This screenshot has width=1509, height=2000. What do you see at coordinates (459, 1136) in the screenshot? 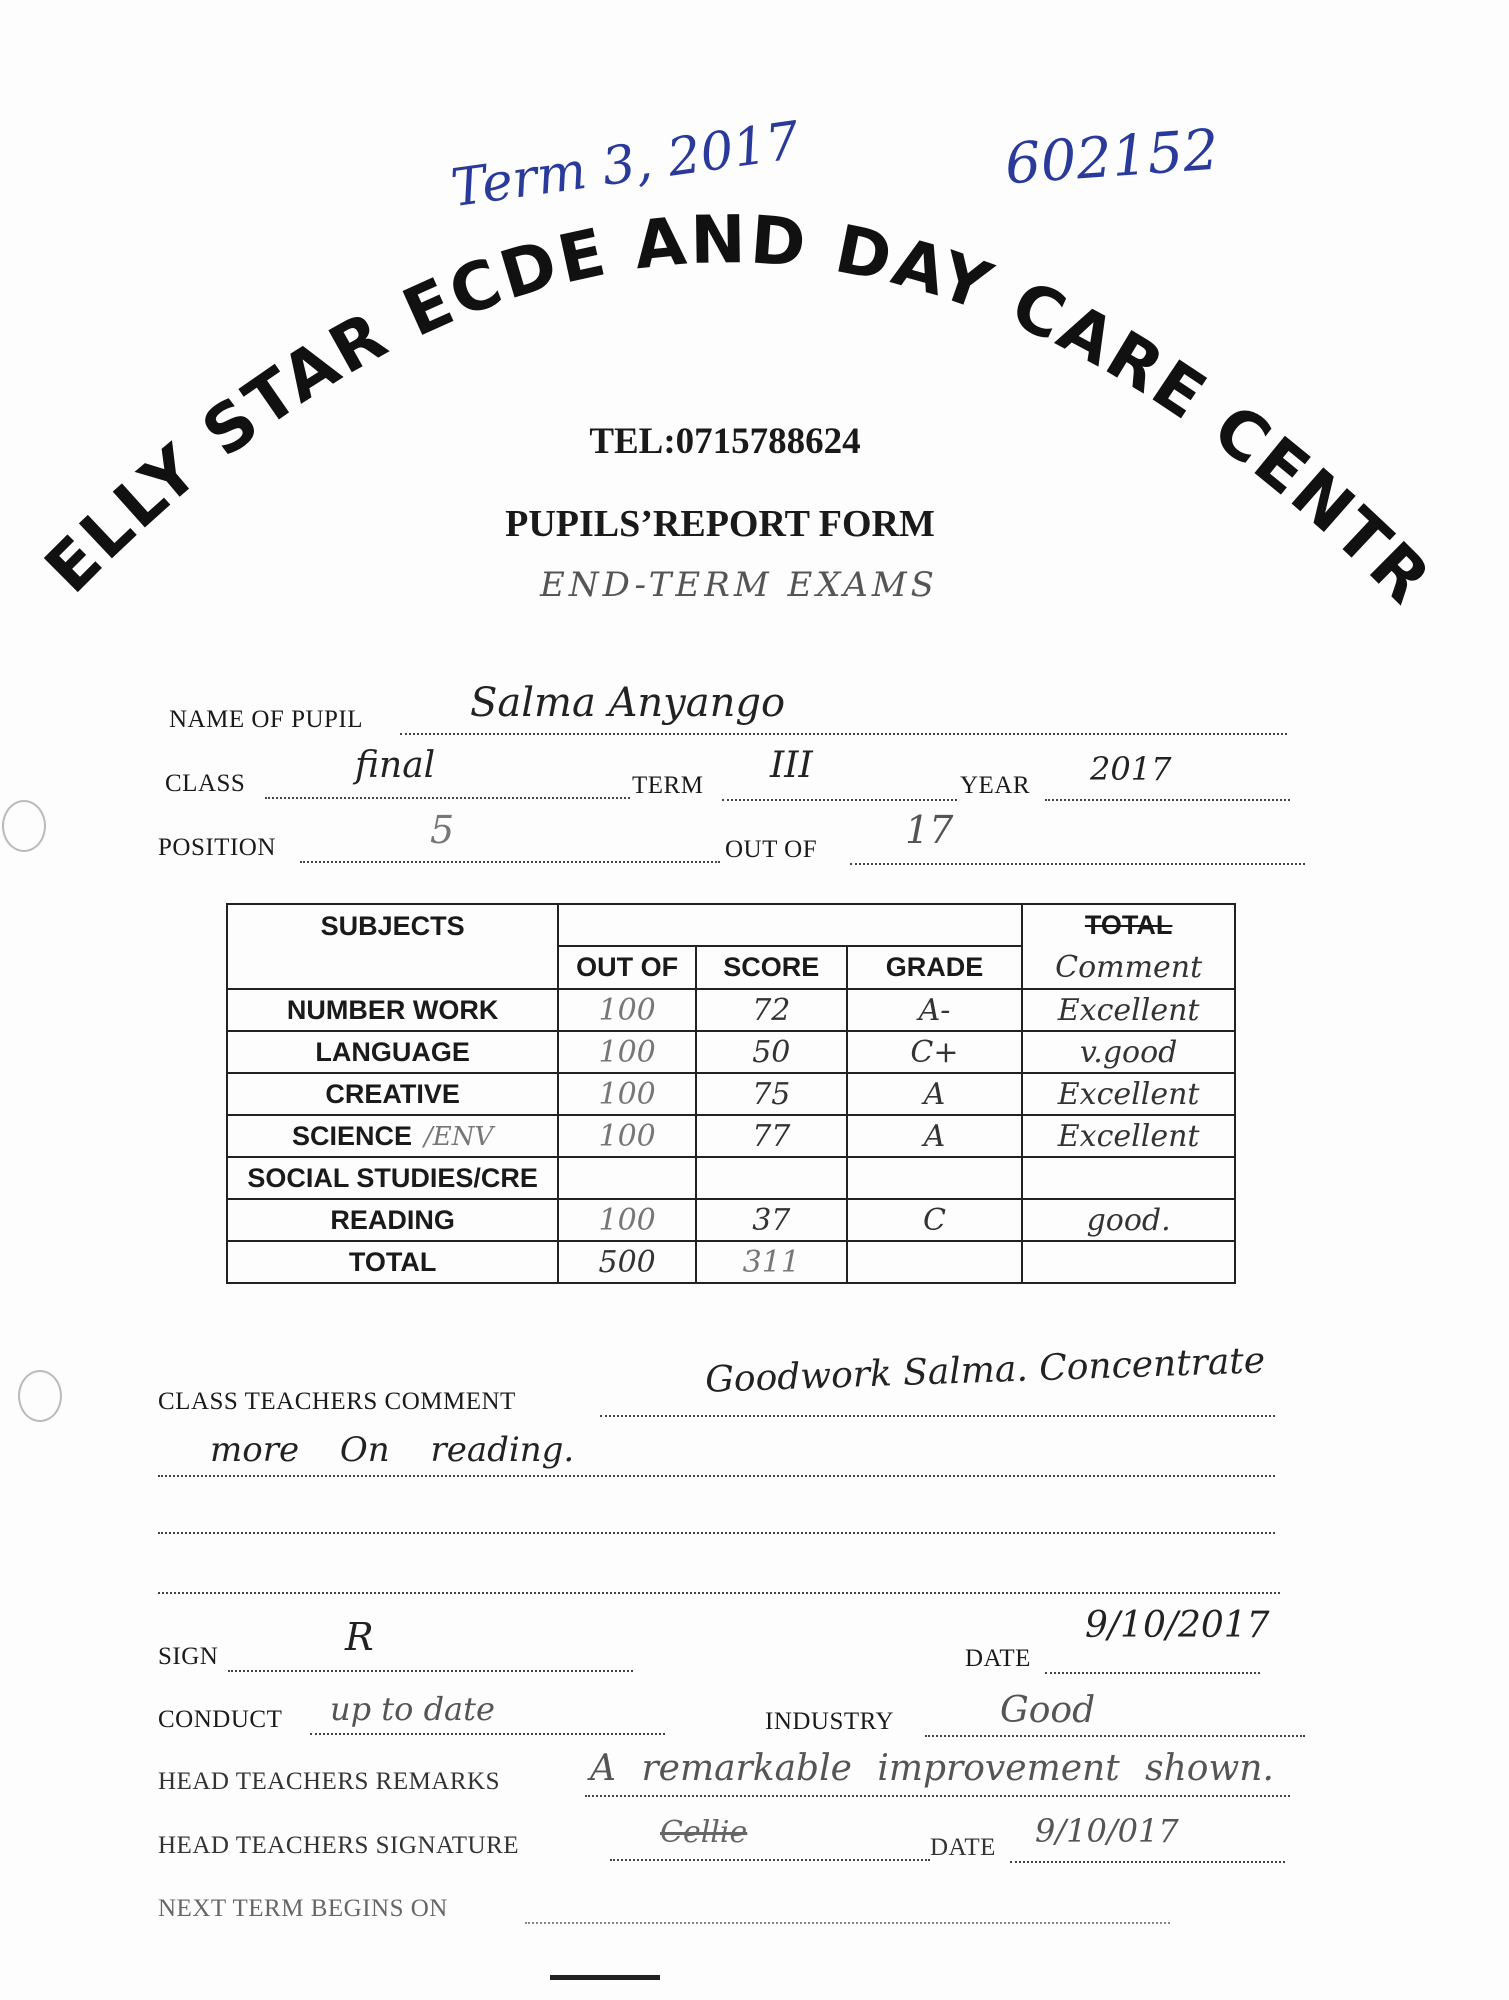
I see `subject-note: /ENV` at bounding box center [459, 1136].